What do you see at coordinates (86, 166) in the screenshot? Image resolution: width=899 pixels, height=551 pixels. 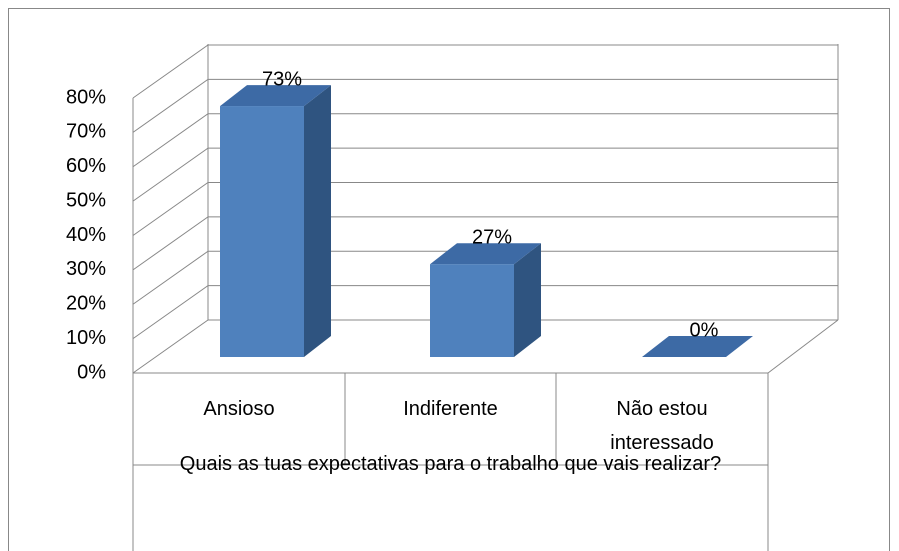 I see `y-tick-label: 60%` at bounding box center [86, 166].